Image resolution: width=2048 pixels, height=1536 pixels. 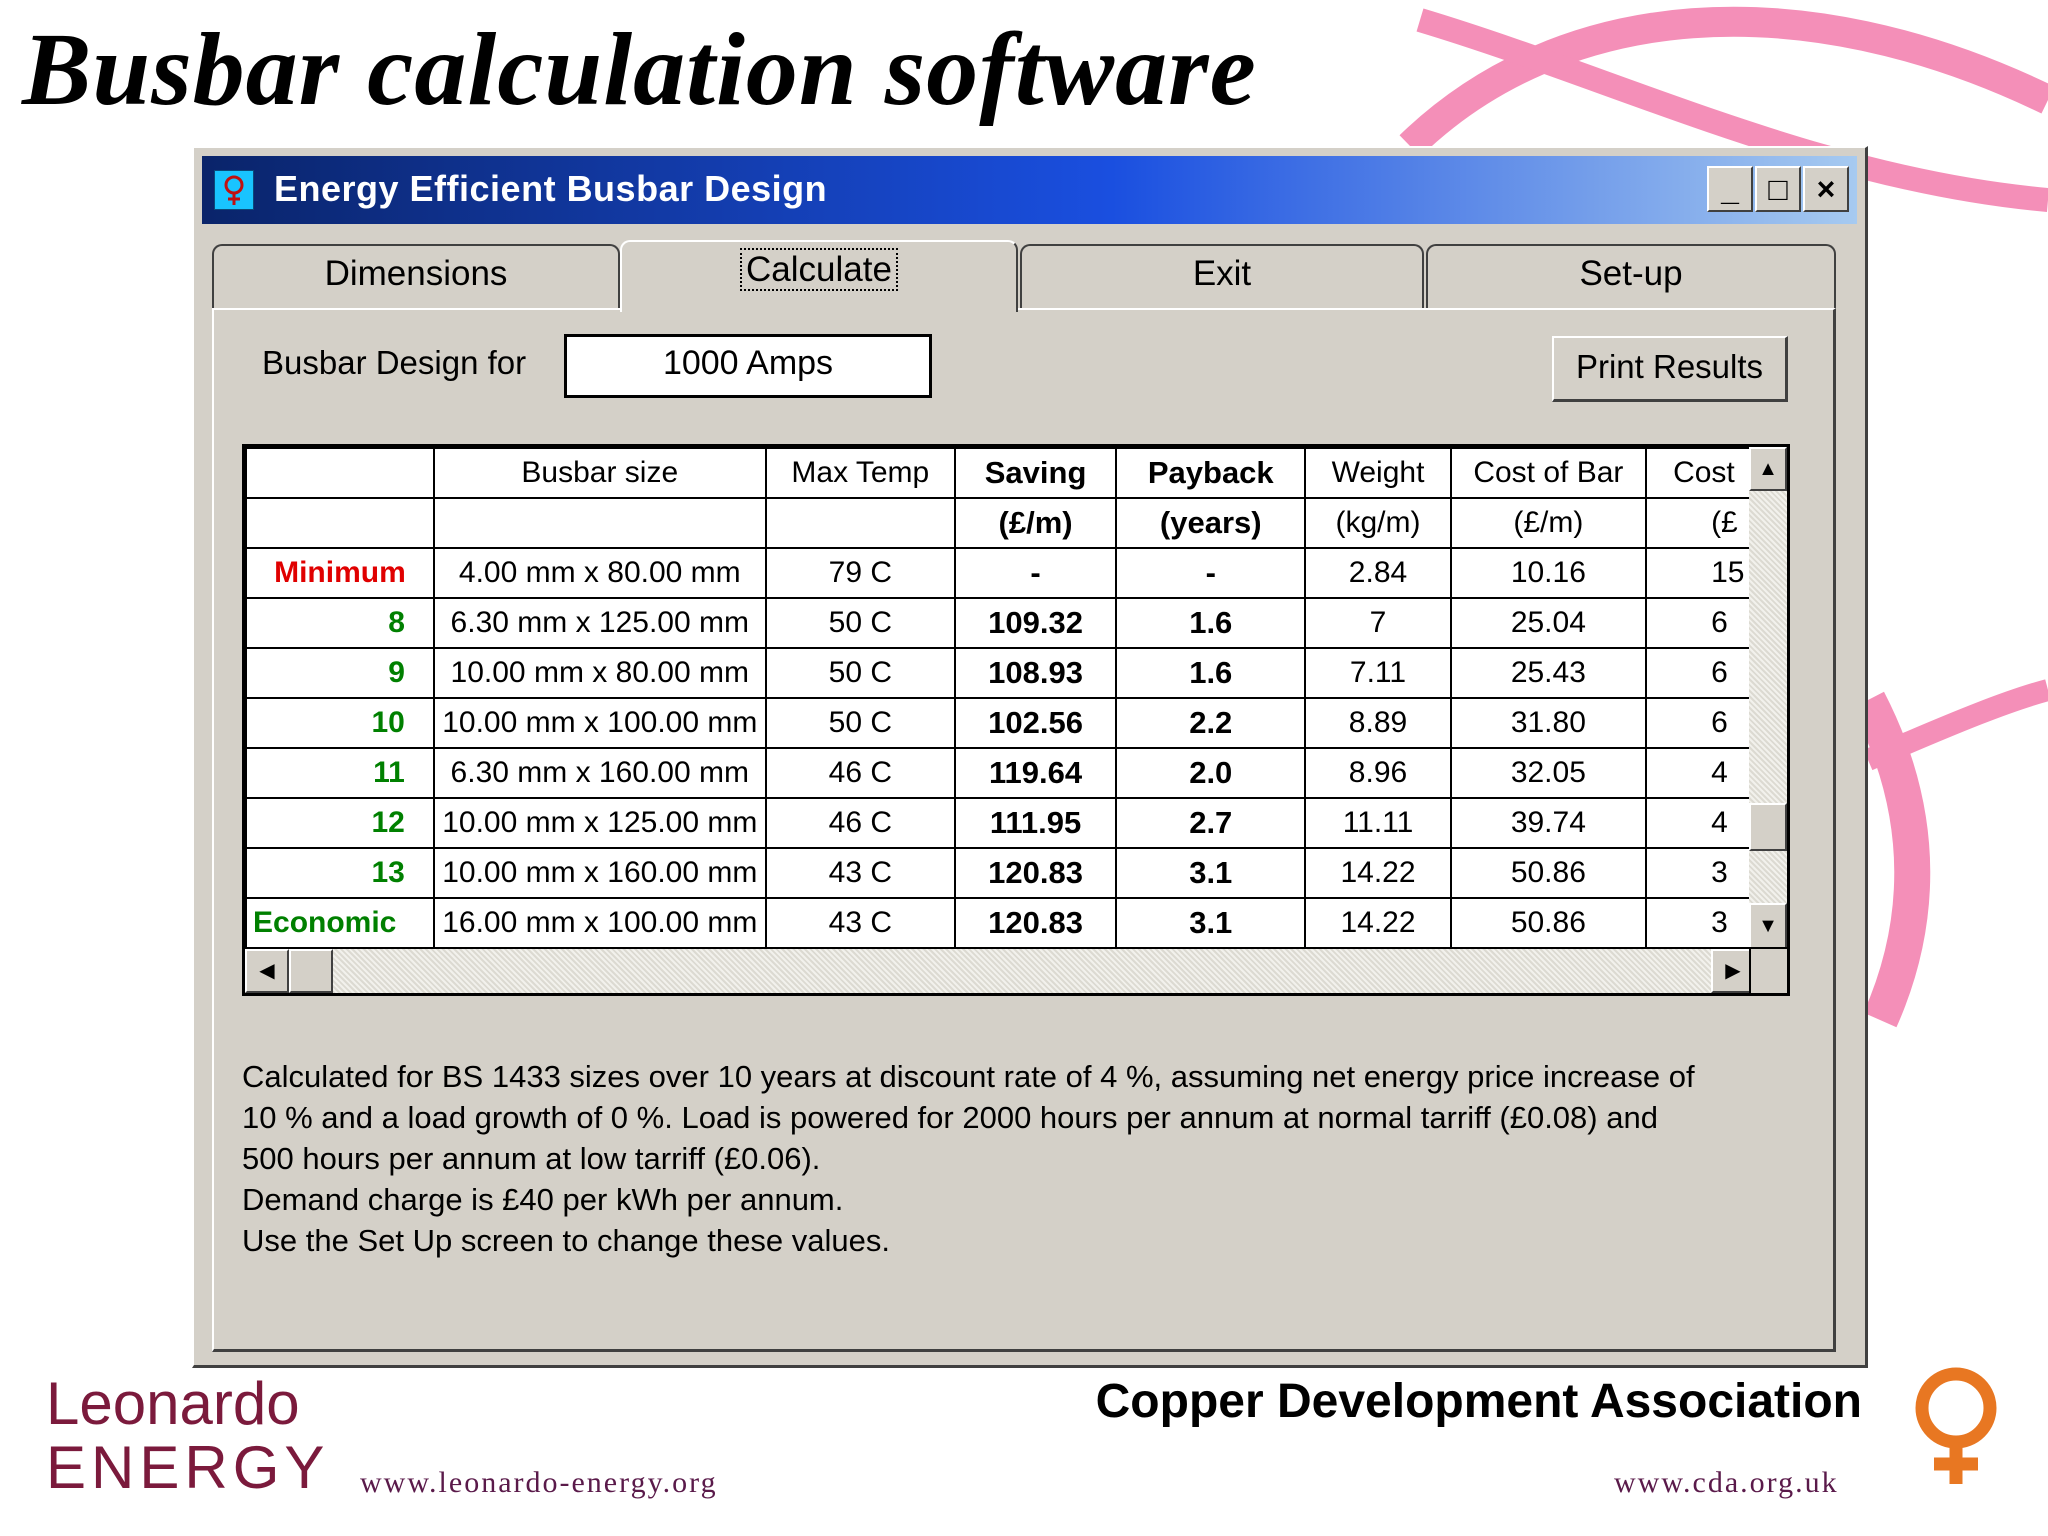 What do you see at coordinates (340, 773) in the screenshot?
I see `row-label: 11` at bounding box center [340, 773].